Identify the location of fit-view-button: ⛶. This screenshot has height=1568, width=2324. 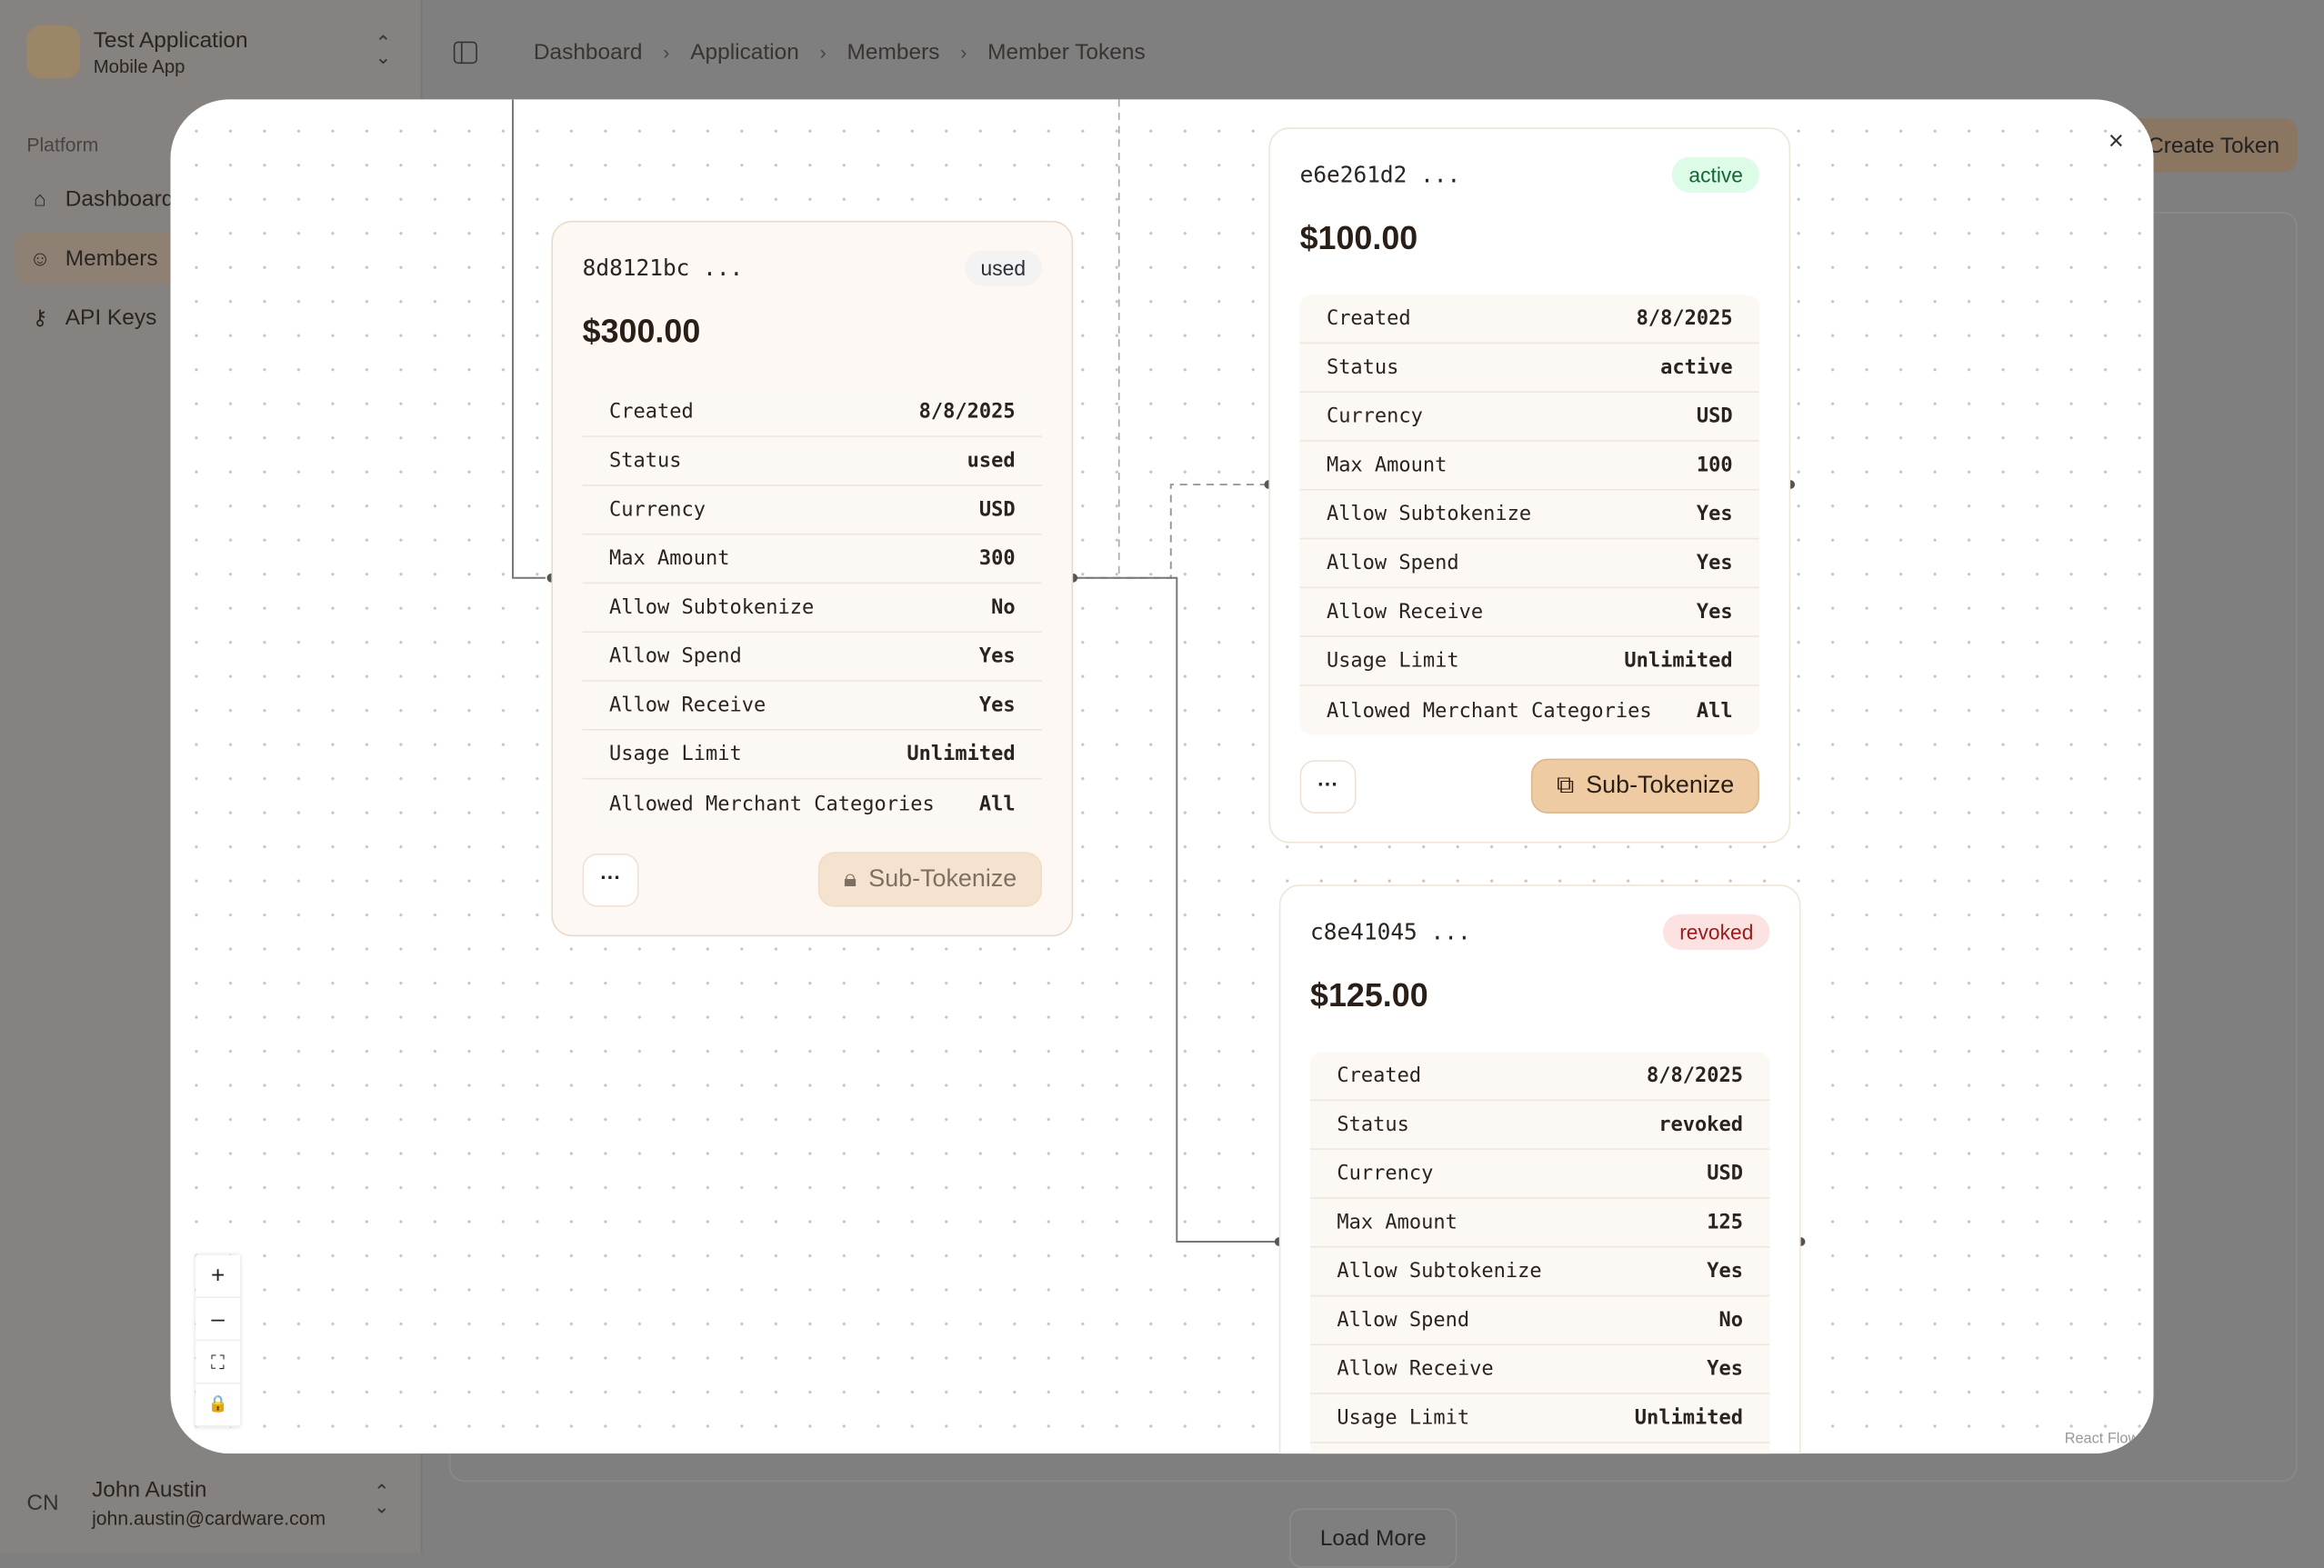
(218, 1363).